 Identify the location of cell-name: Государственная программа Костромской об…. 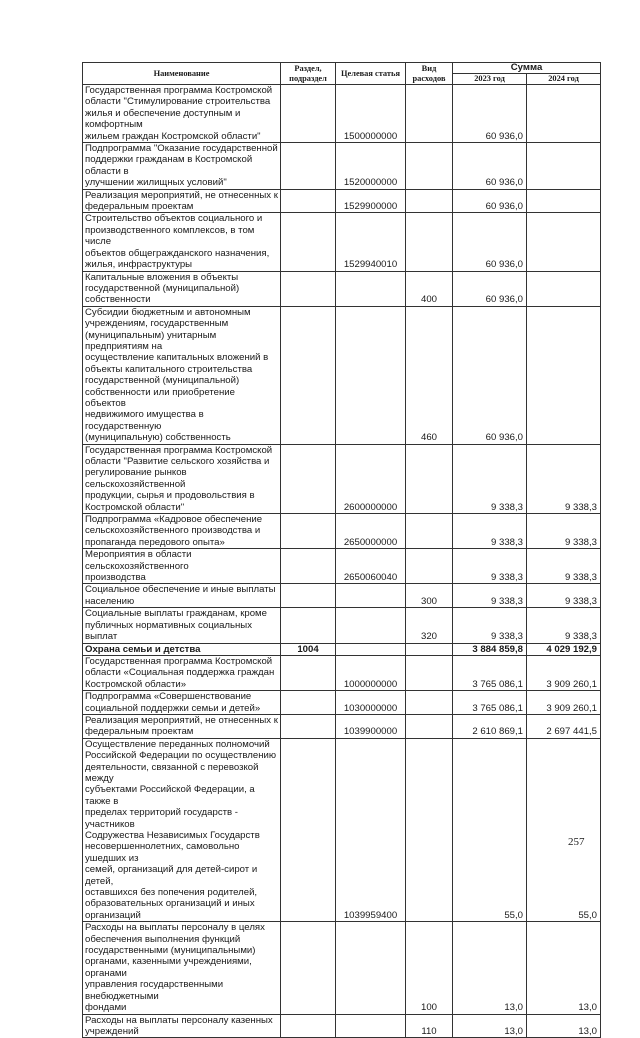
(181, 673).